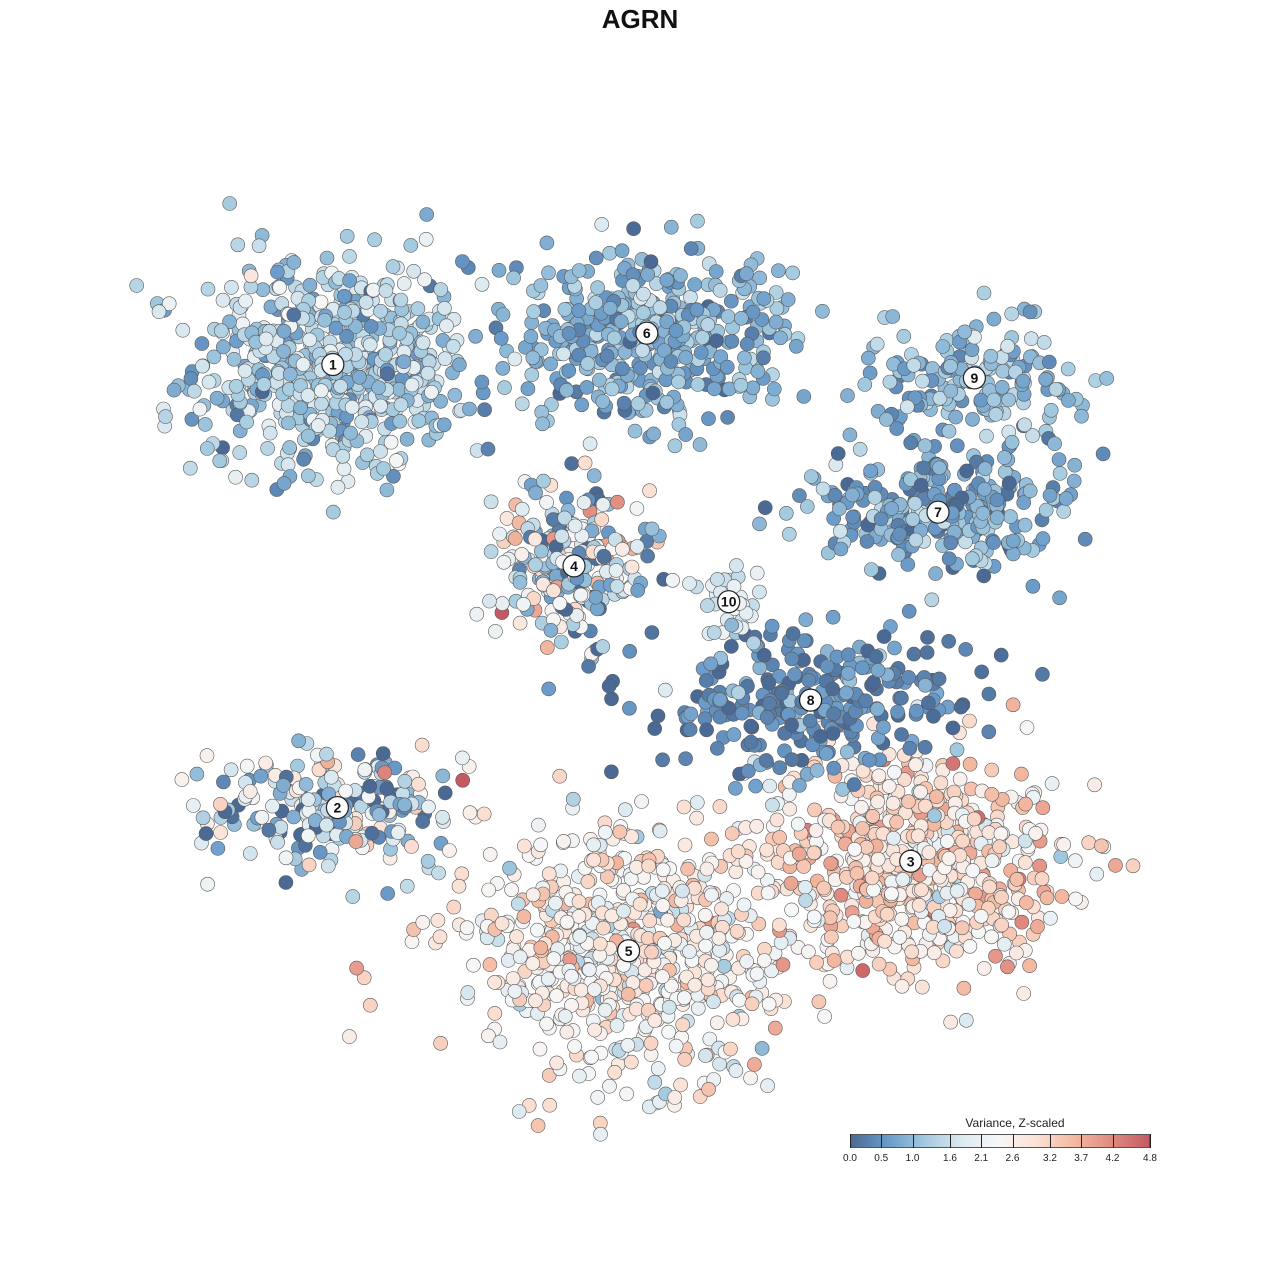 This screenshot has height=1280, width=1280. Describe the element at coordinates (333, 364) in the screenshot. I see `cluster-label-1: 1` at that location.